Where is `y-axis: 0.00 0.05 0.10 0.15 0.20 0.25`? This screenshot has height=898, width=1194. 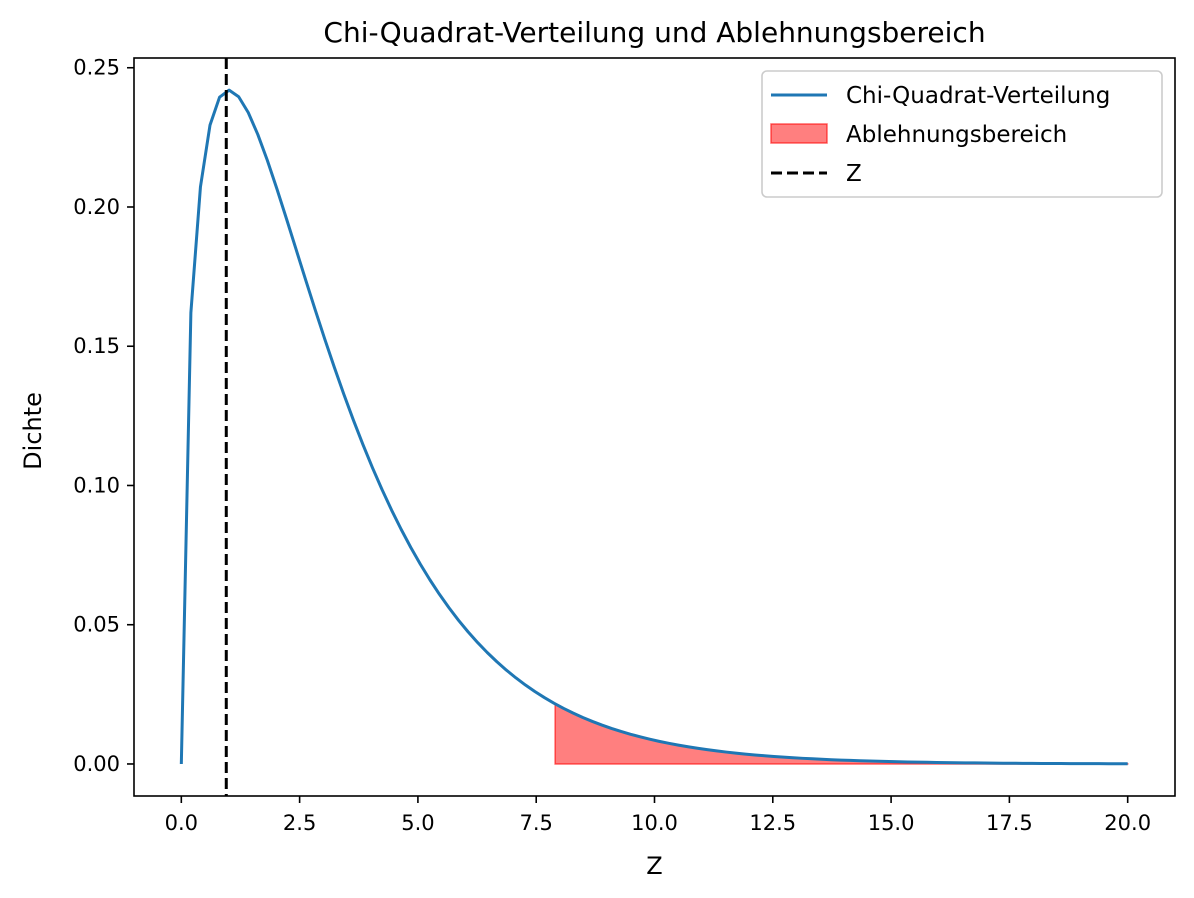
y-axis: 0.00 0.05 0.10 0.15 0.20 0.25 is located at coordinates (103, 416).